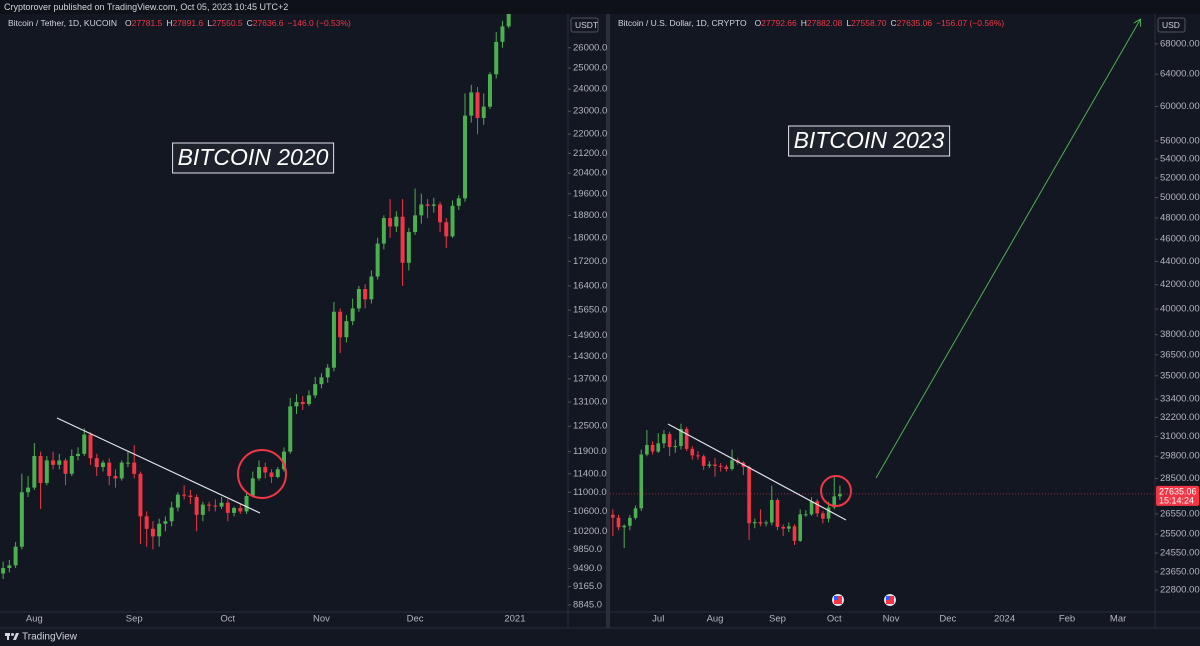 Image resolution: width=1200 pixels, height=646 pixels. I want to click on plot-area, so click(726, 486).